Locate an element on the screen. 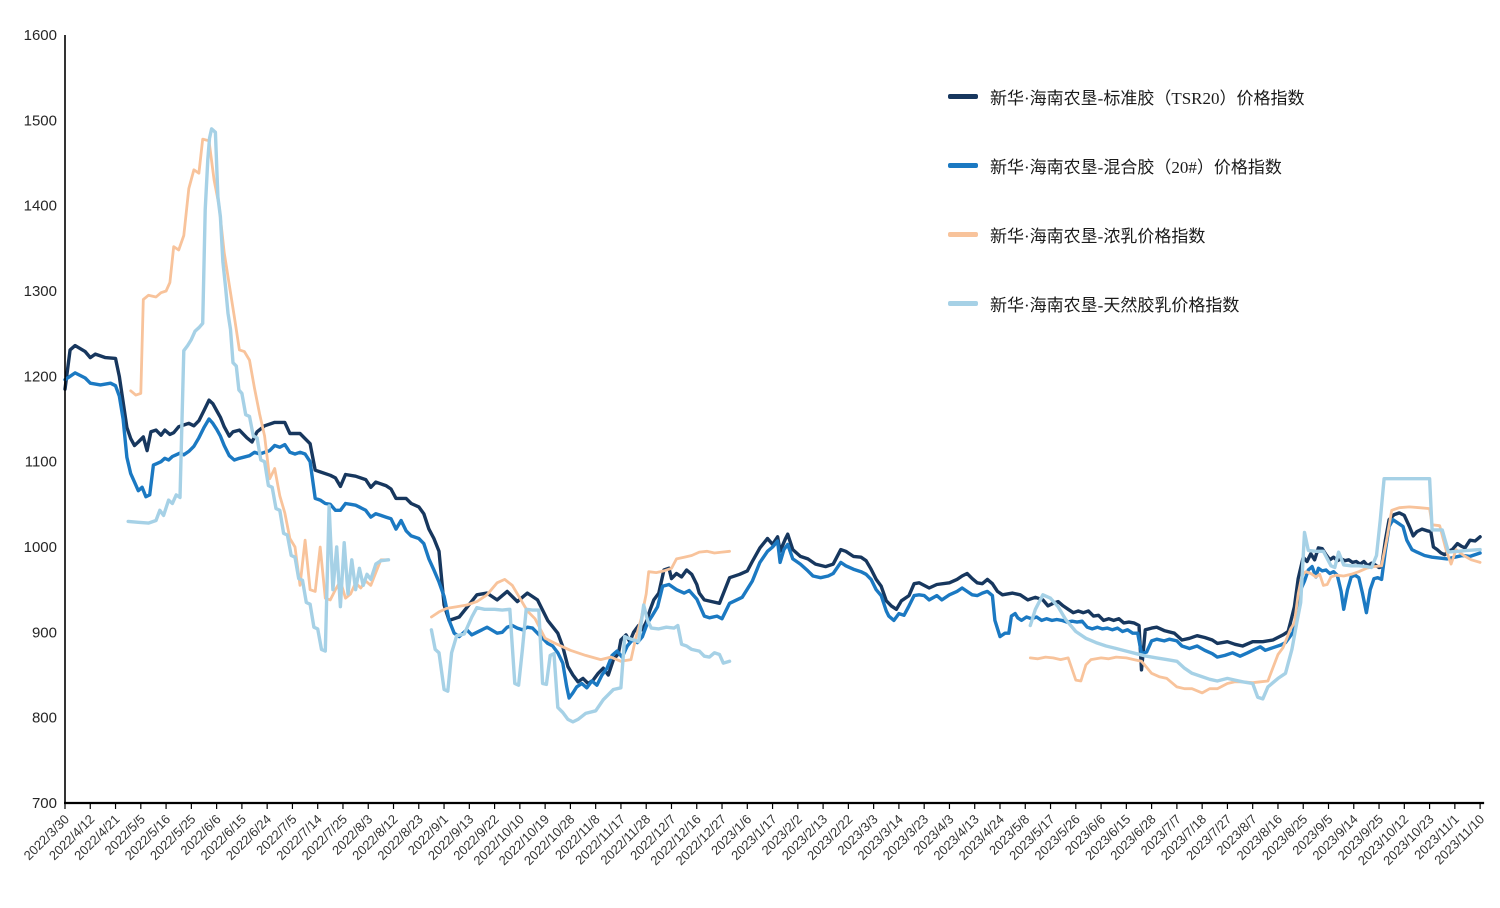 This screenshot has width=1500, height=908. y-axis-tick-label: 700 is located at coordinates (44, 803).